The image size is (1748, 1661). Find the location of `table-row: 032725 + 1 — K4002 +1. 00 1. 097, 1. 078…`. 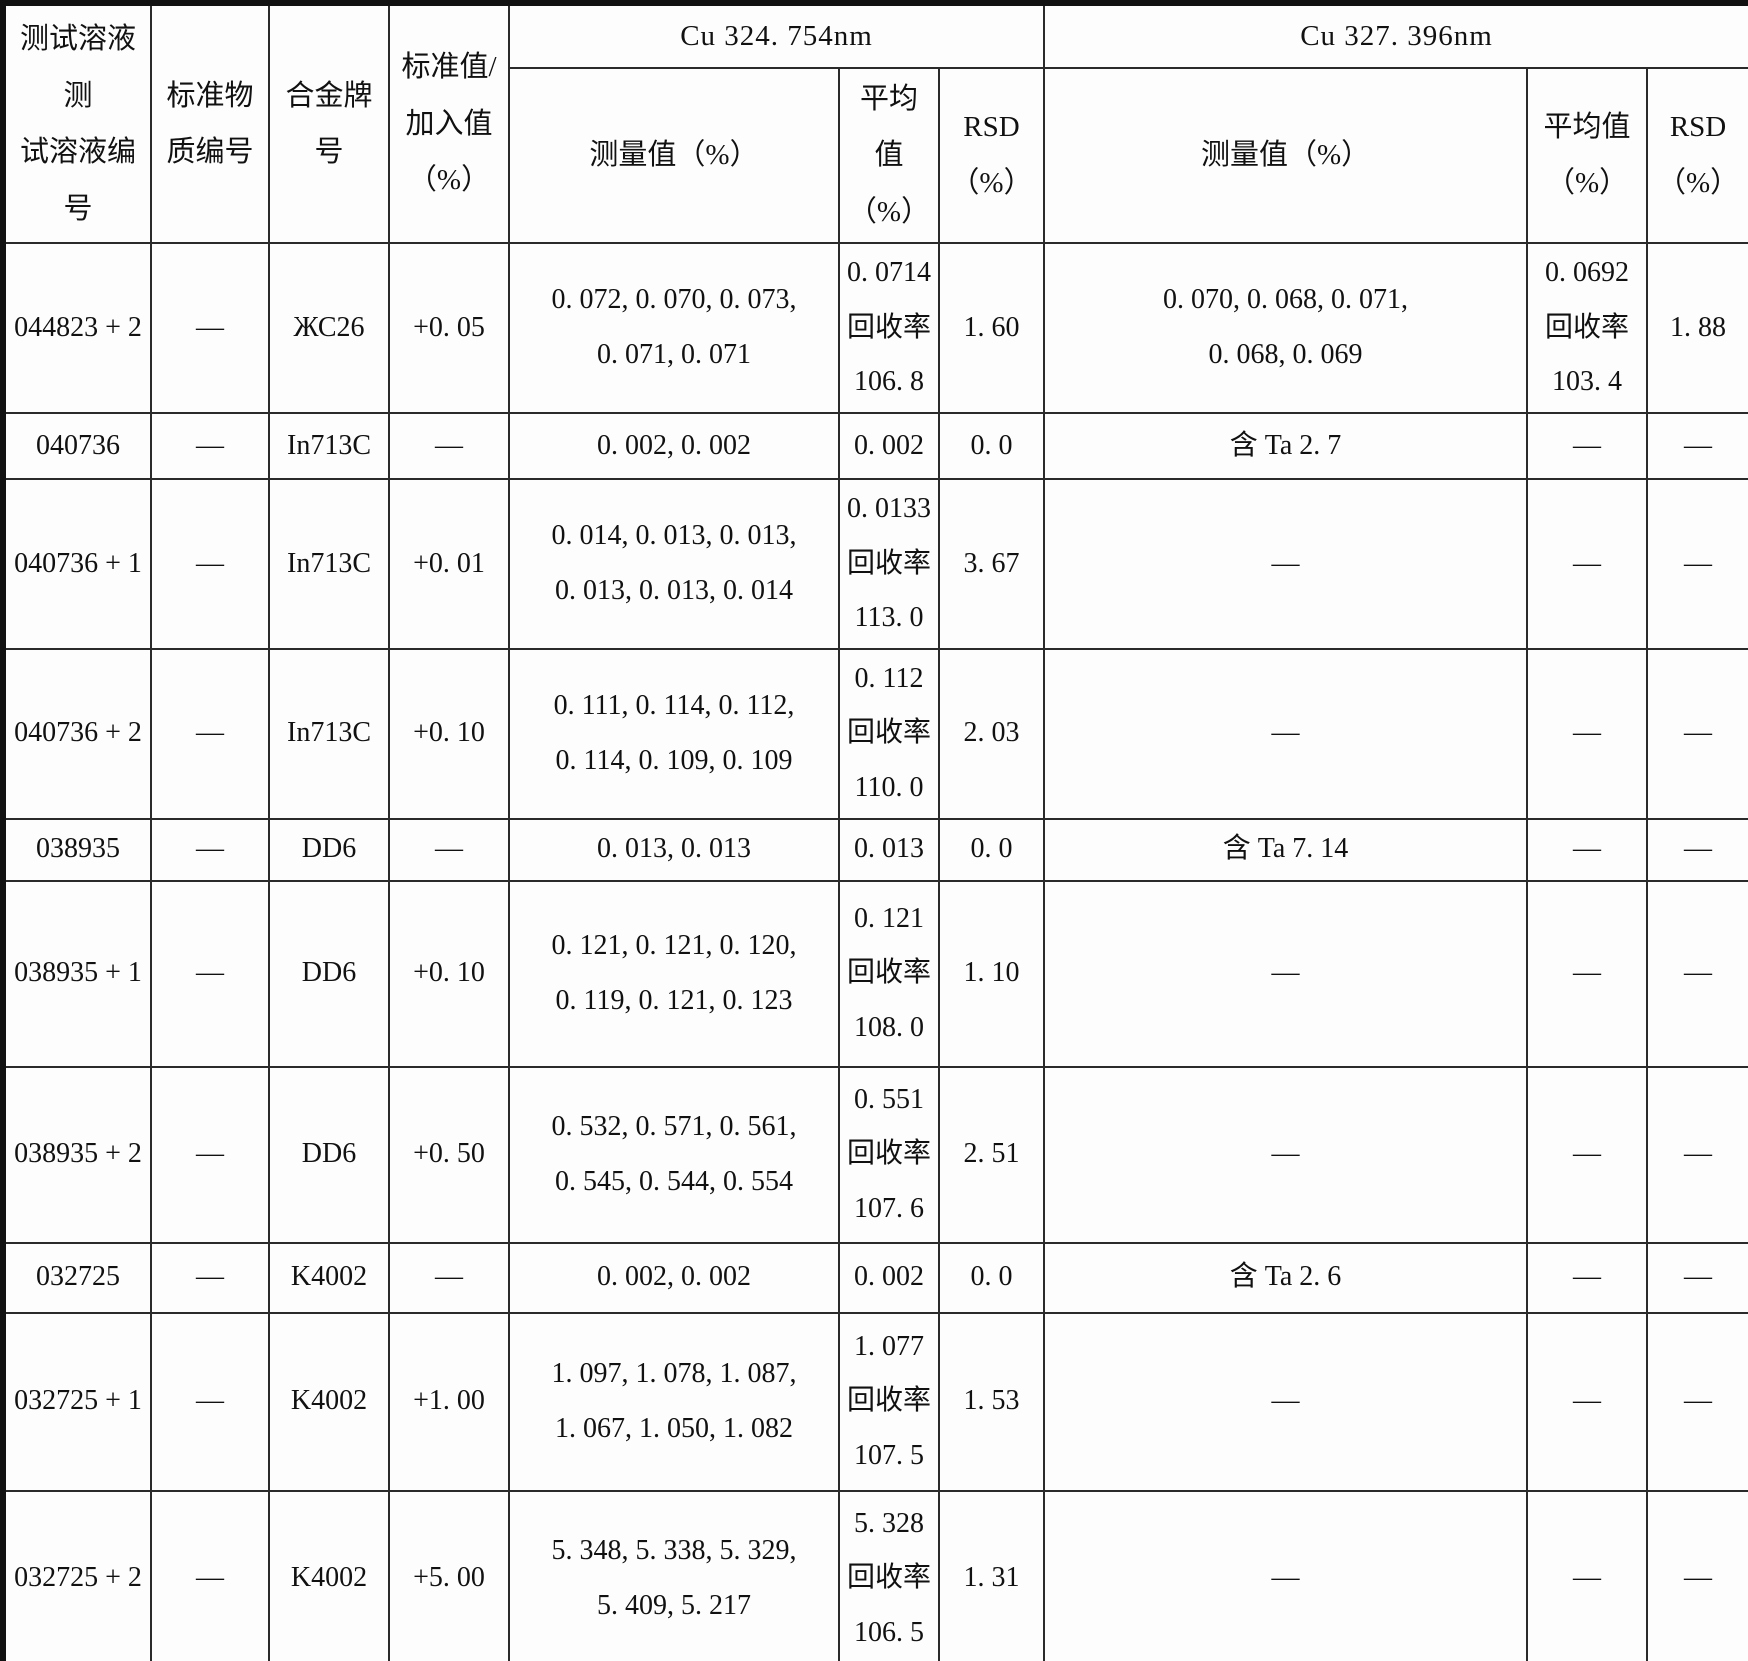

table-row: 032725 + 1 — K4002 +1. 00 1. 097, 1. 078… is located at coordinates (875, 1401).